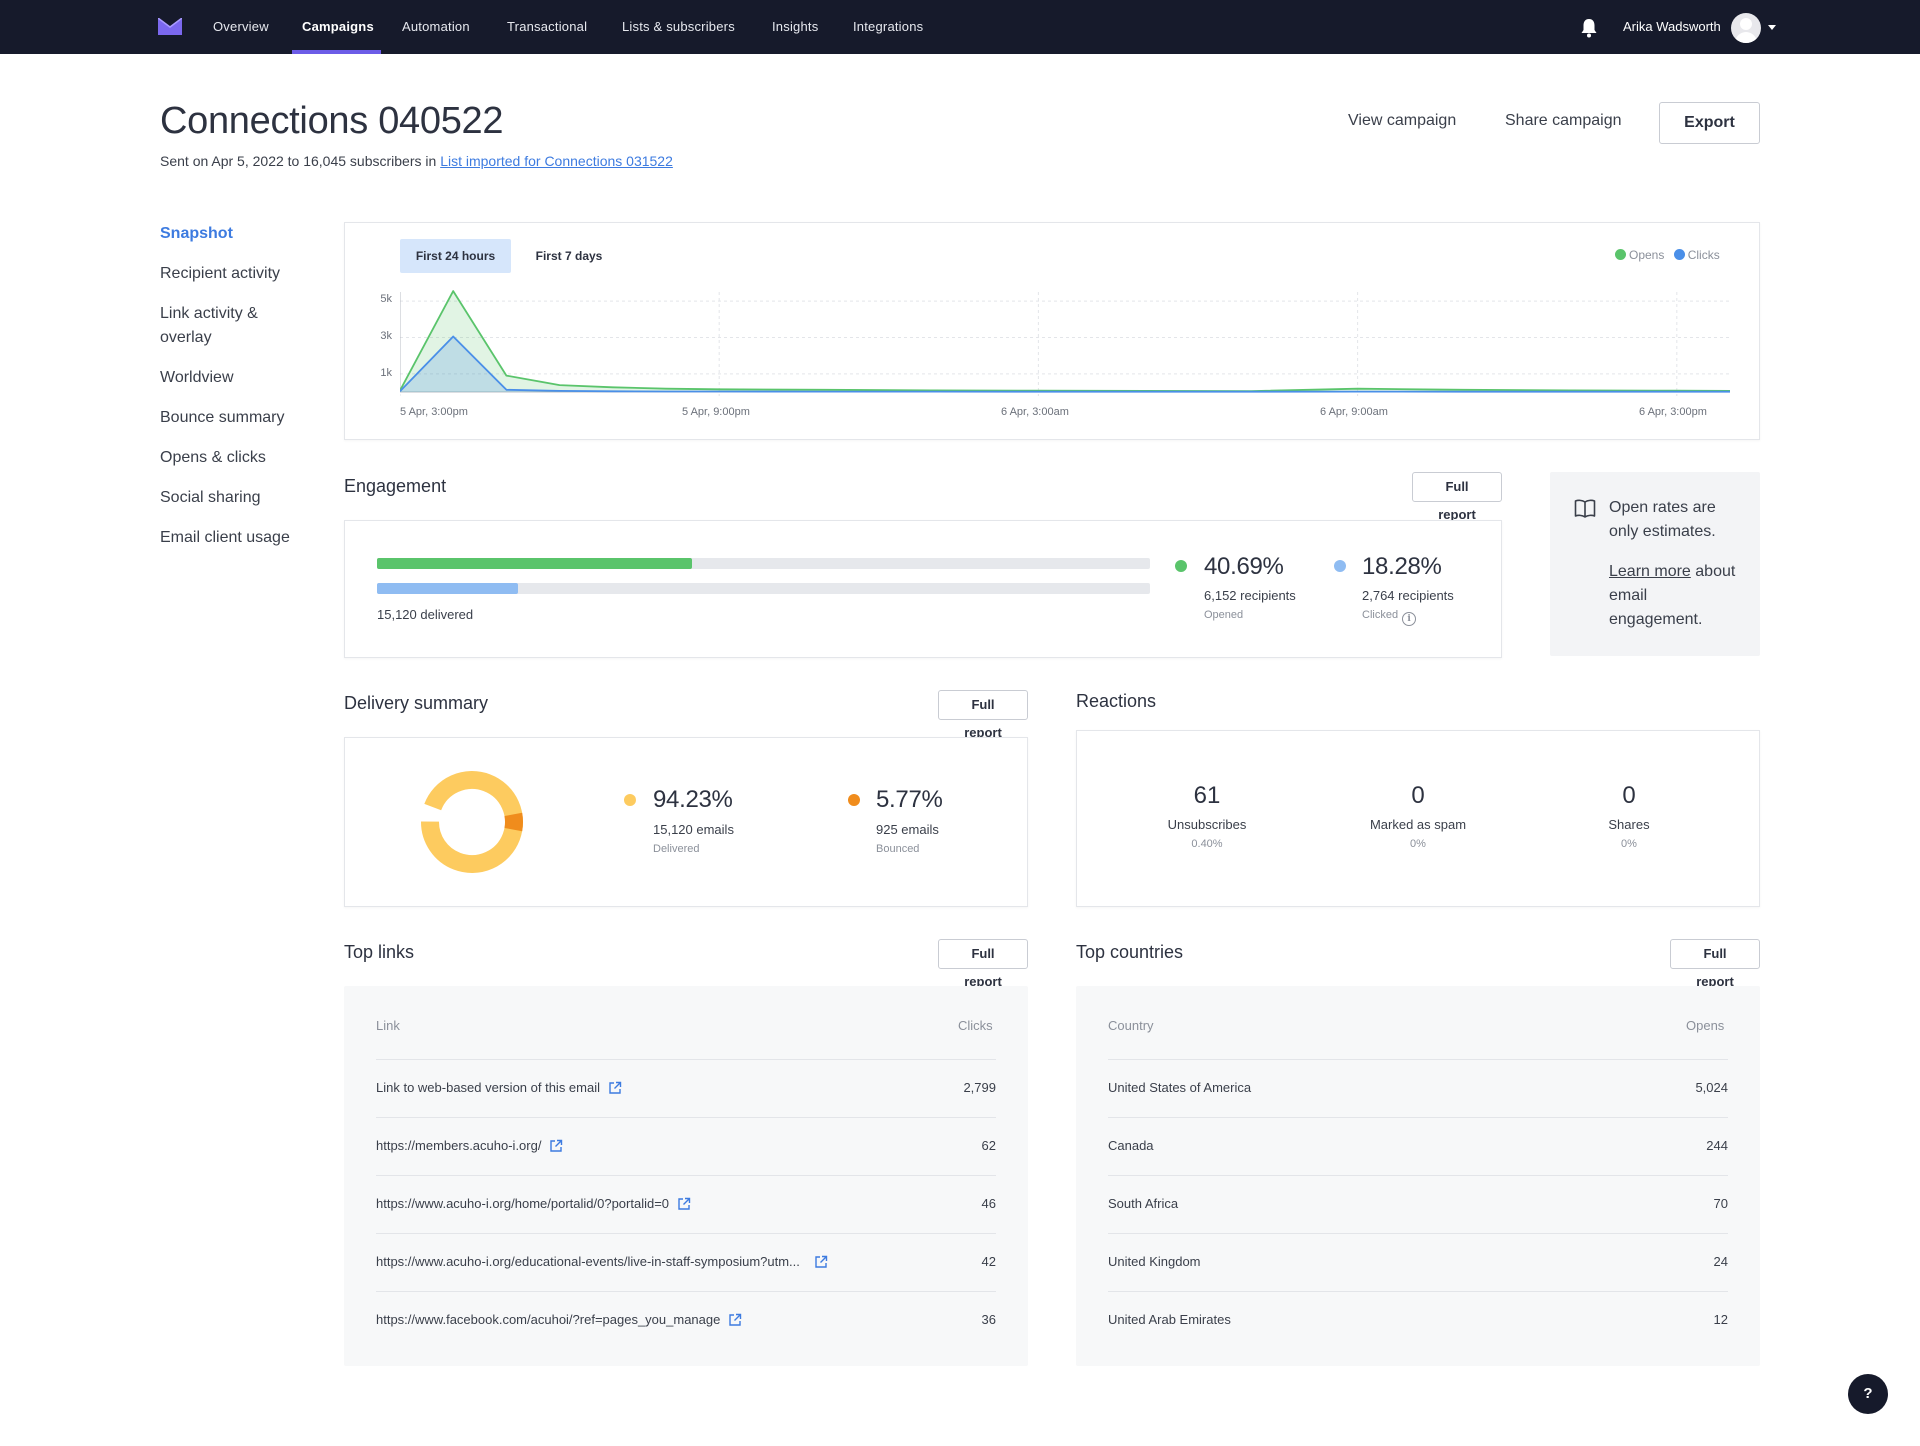 The image size is (1920, 1446). I want to click on country-opens: 12, so click(1720, 1319).